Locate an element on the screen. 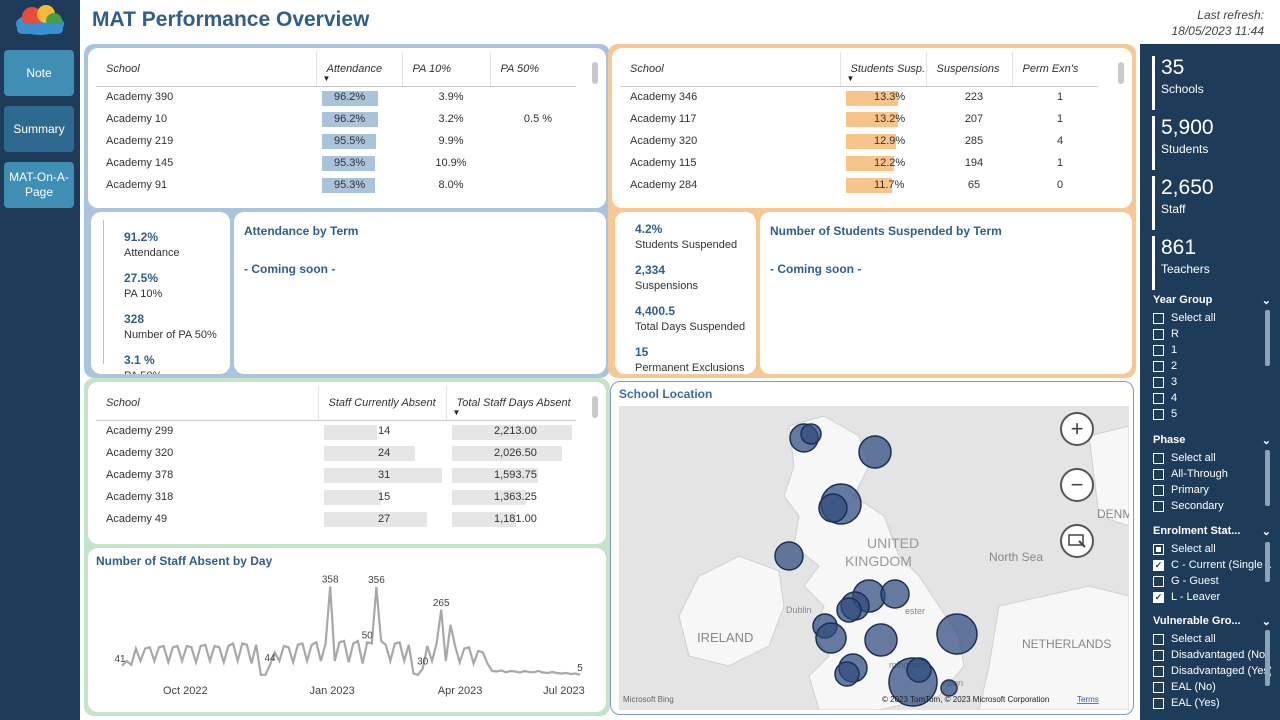 The width and height of the screenshot is (1280, 720). suspension-row: Academy 117 13.2% 207 1 is located at coordinates (859, 119).